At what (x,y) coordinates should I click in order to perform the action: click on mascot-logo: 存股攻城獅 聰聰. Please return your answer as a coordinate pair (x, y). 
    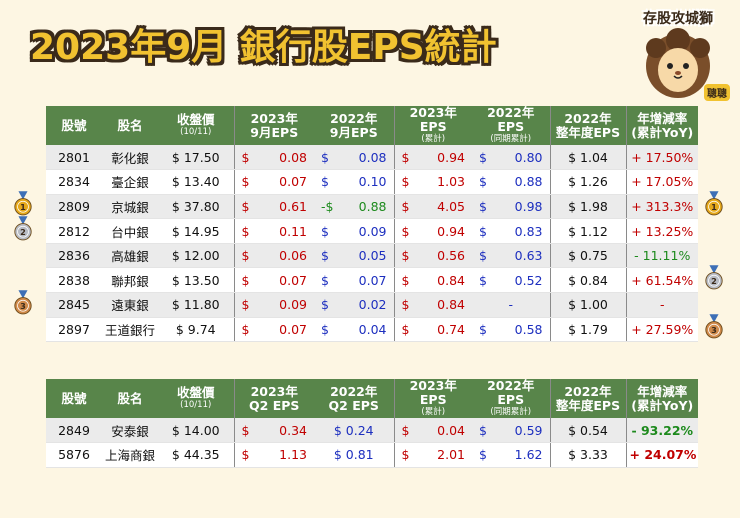
    Looking at the image, I should click on (678, 54).